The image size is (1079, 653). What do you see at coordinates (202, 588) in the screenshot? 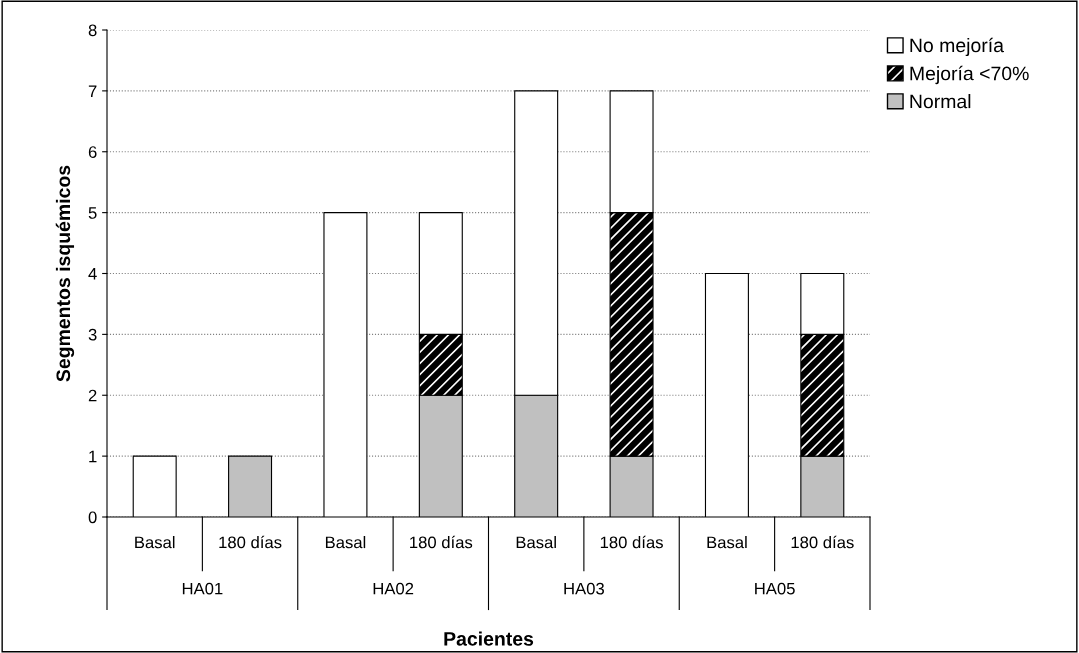
I see `text: HA01` at bounding box center [202, 588].